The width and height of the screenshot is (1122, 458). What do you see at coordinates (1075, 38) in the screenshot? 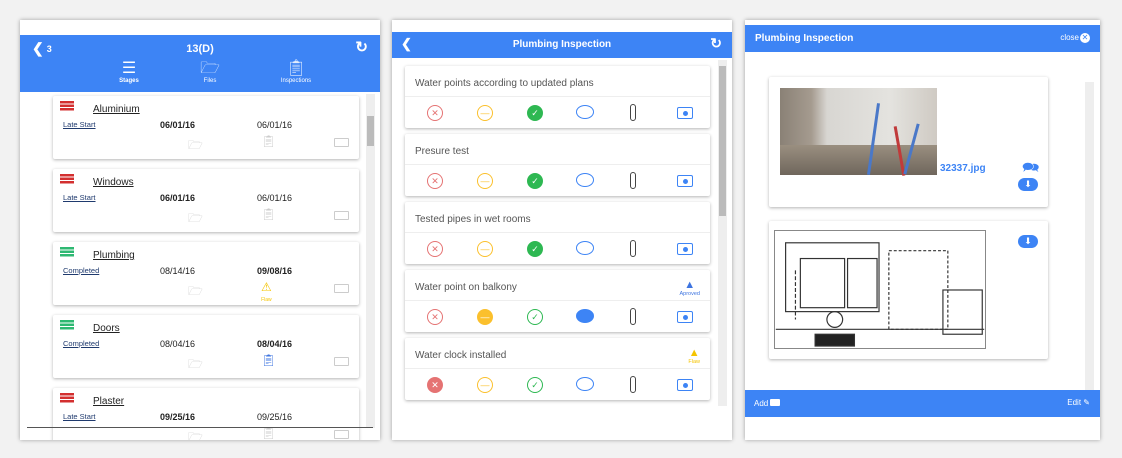
I see `close-button: close ✕` at bounding box center [1075, 38].